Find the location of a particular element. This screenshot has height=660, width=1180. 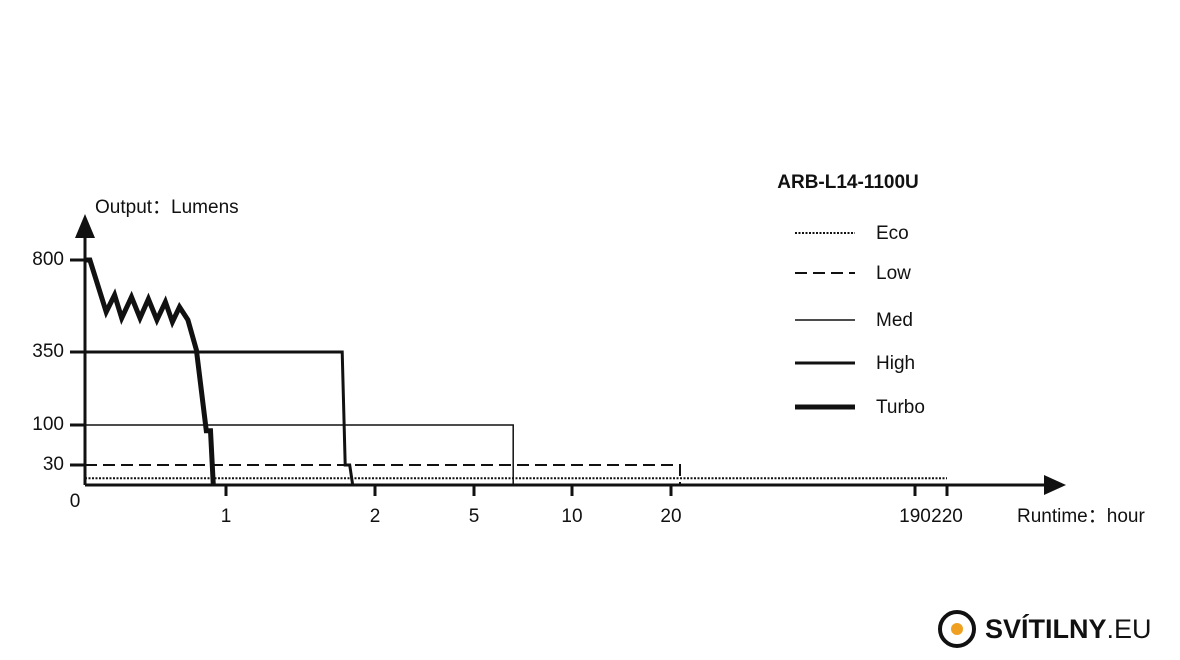

x-tick-label: 5 is located at coordinates (474, 516).